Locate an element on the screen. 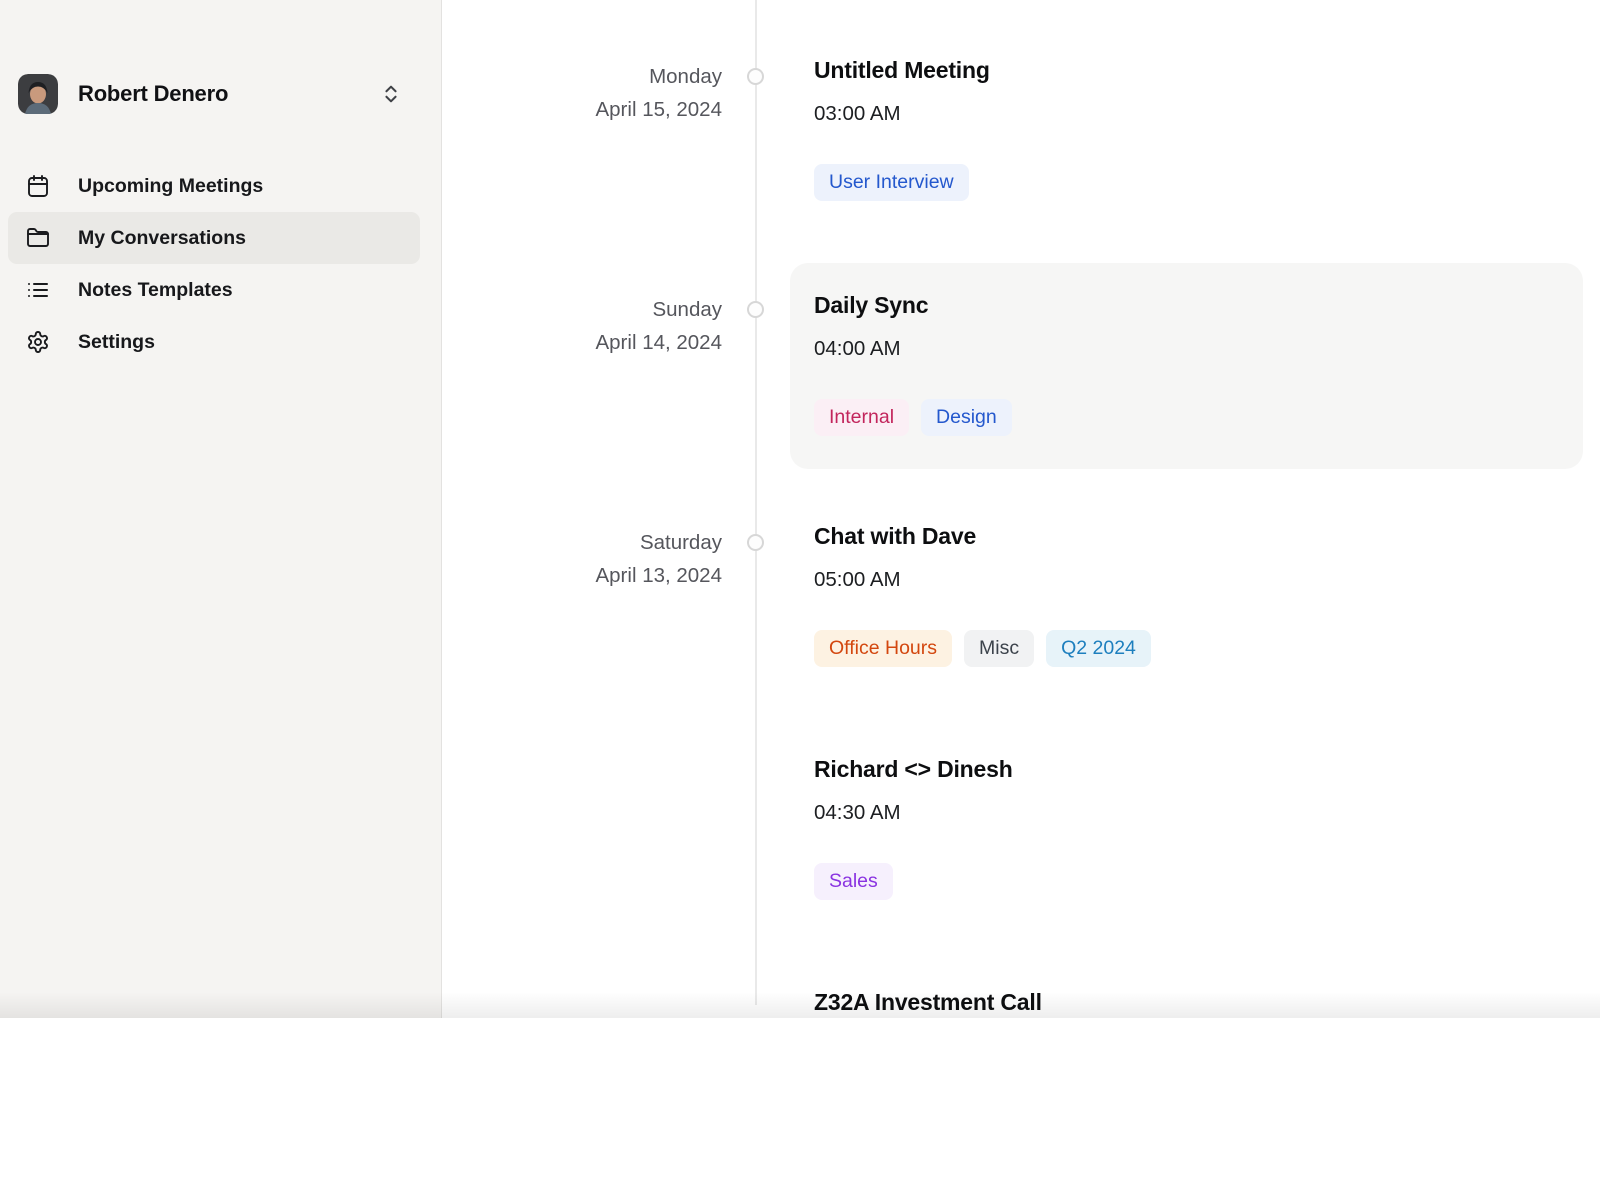  meeting-time: 04:00 AM is located at coordinates (857, 348).